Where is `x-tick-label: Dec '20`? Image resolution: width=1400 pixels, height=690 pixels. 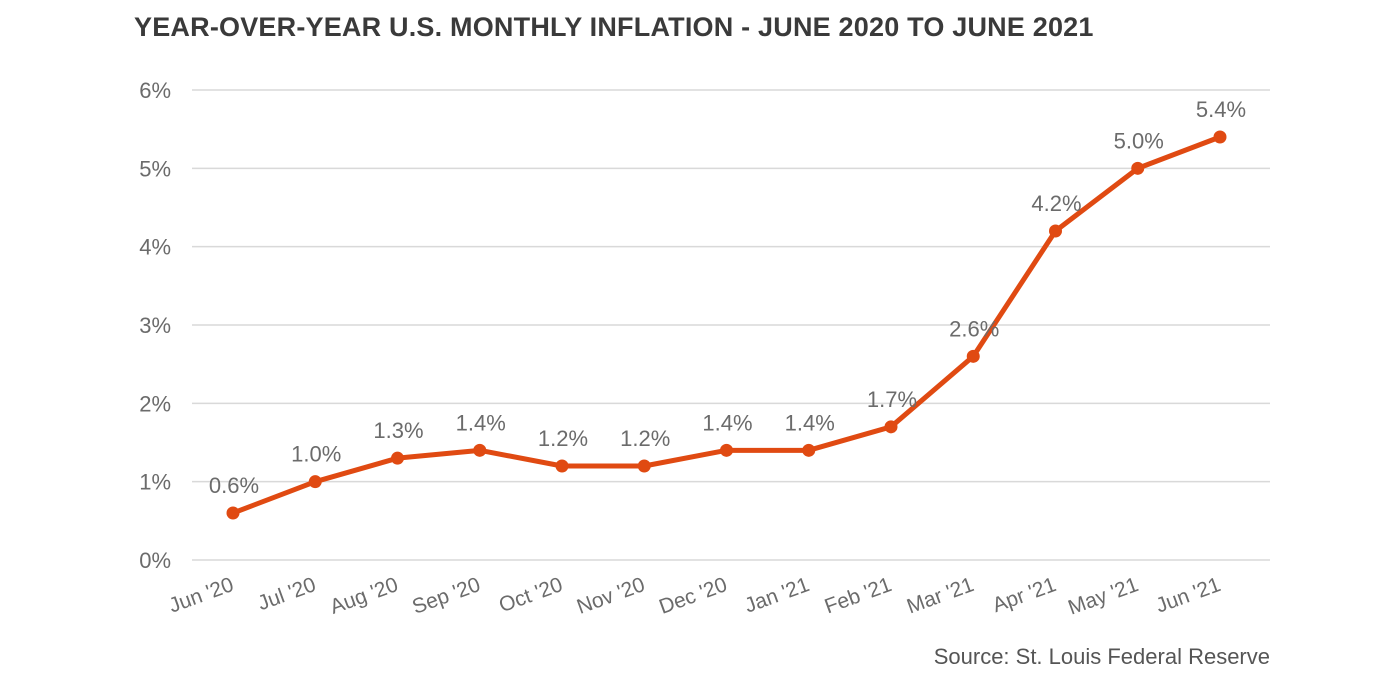
x-tick-label: Dec '20 is located at coordinates (693, 596).